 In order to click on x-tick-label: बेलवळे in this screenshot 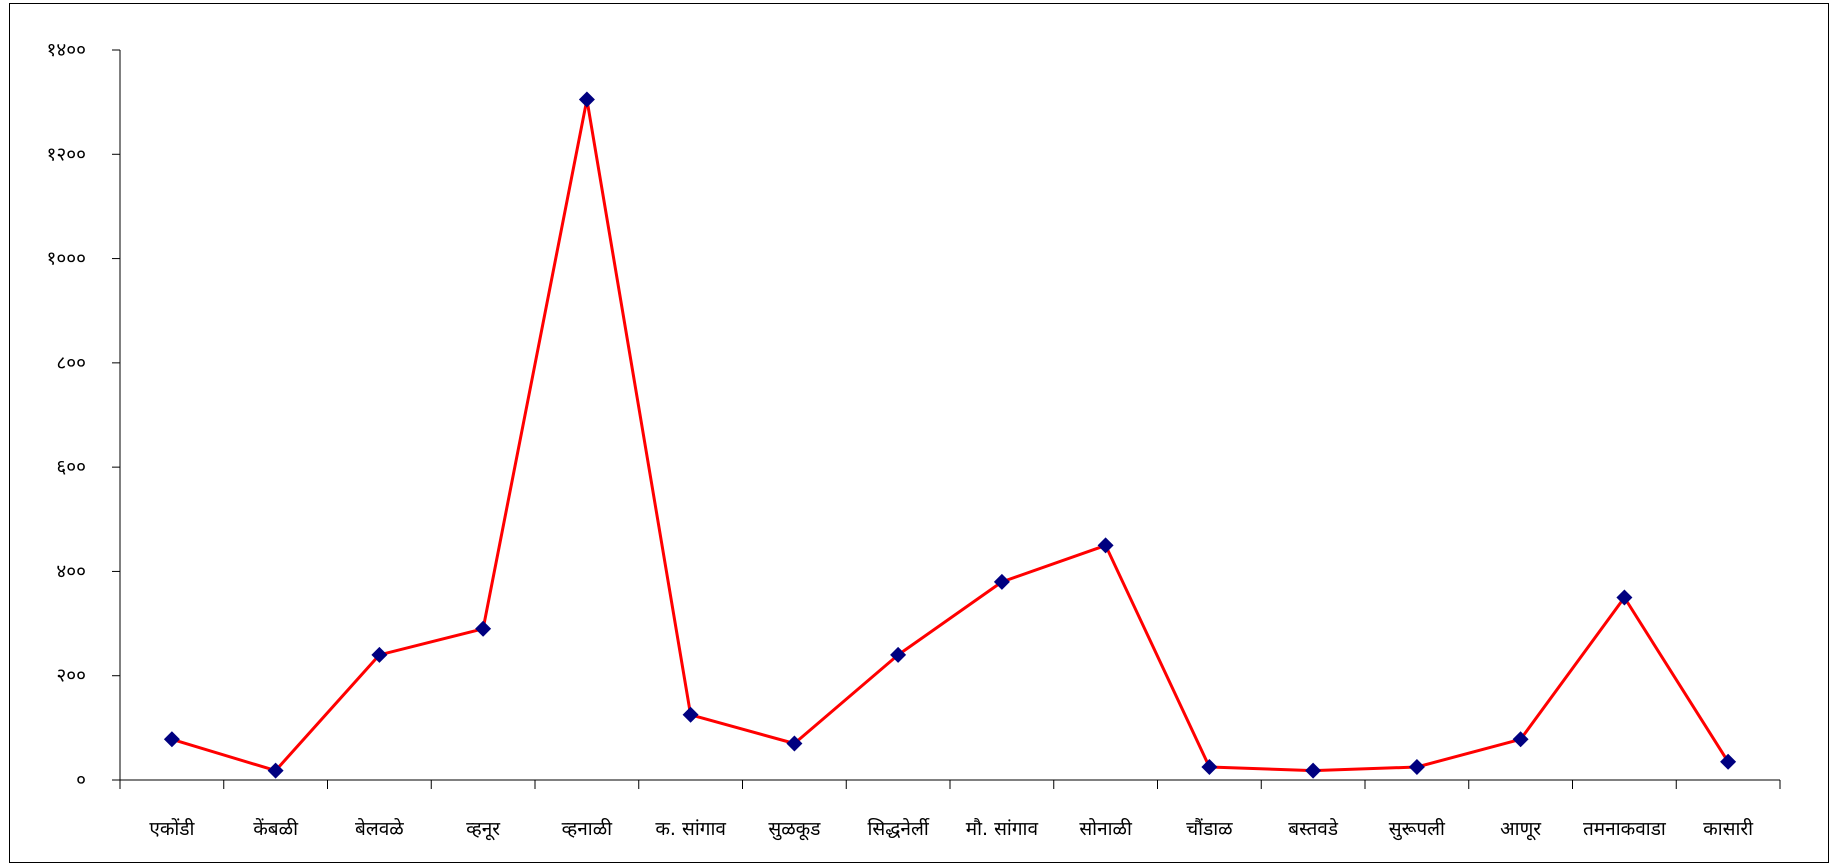, I will do `click(379, 828)`.